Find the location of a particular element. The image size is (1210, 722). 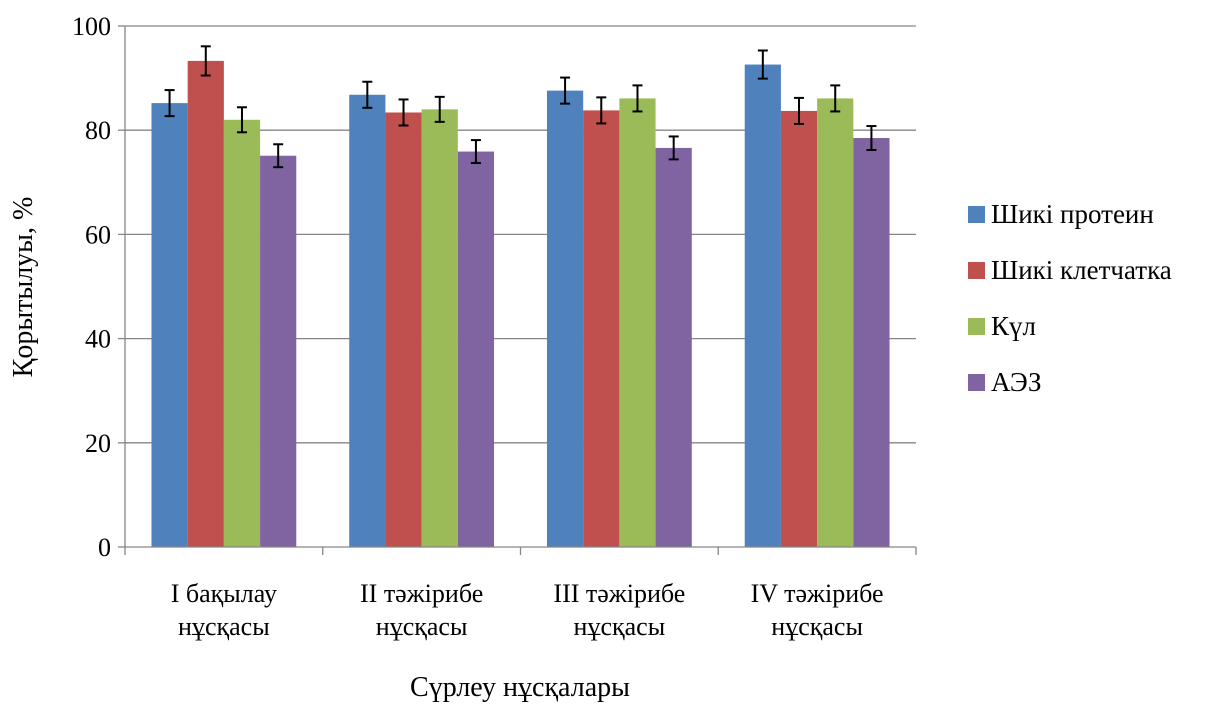

x-axis-title: Сүрлеу нұсқалары is located at coordinates (520, 687).